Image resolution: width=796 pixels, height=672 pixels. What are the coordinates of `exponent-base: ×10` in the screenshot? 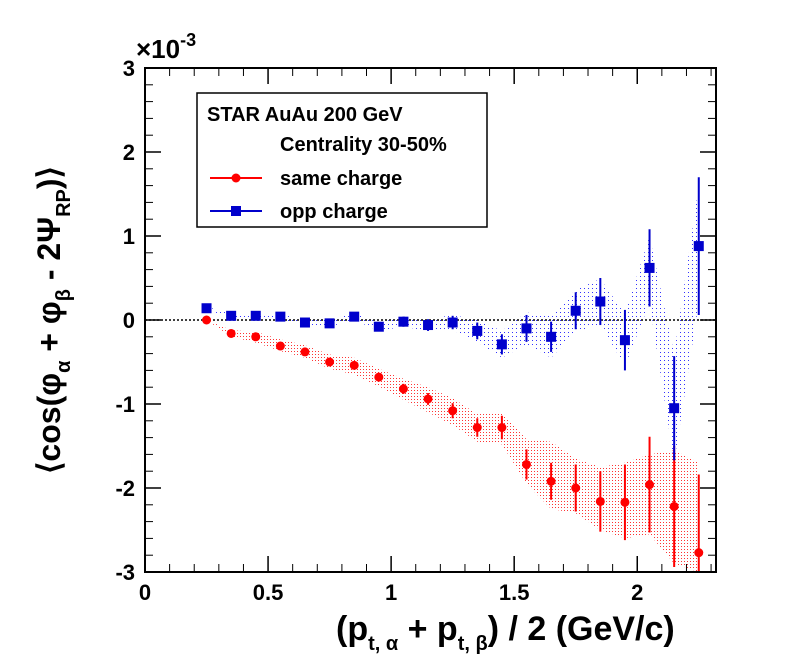 It's located at (158, 49).